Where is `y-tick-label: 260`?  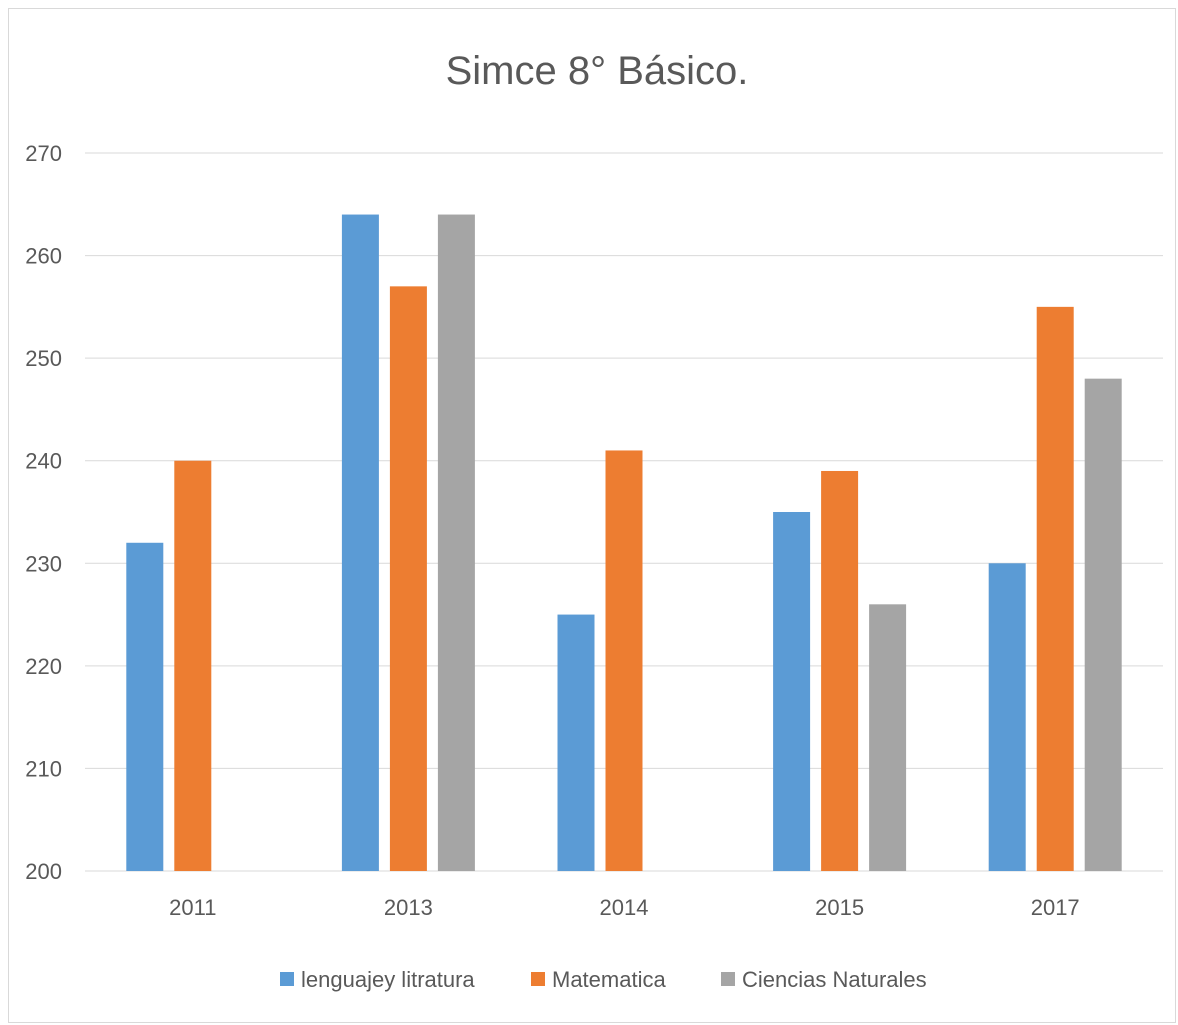 y-tick-label: 260 is located at coordinates (43, 256).